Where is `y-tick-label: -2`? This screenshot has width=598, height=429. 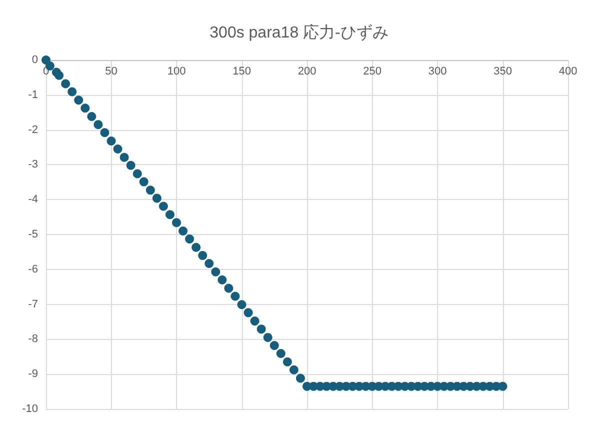
y-tick-label: -2 is located at coordinates (33, 130).